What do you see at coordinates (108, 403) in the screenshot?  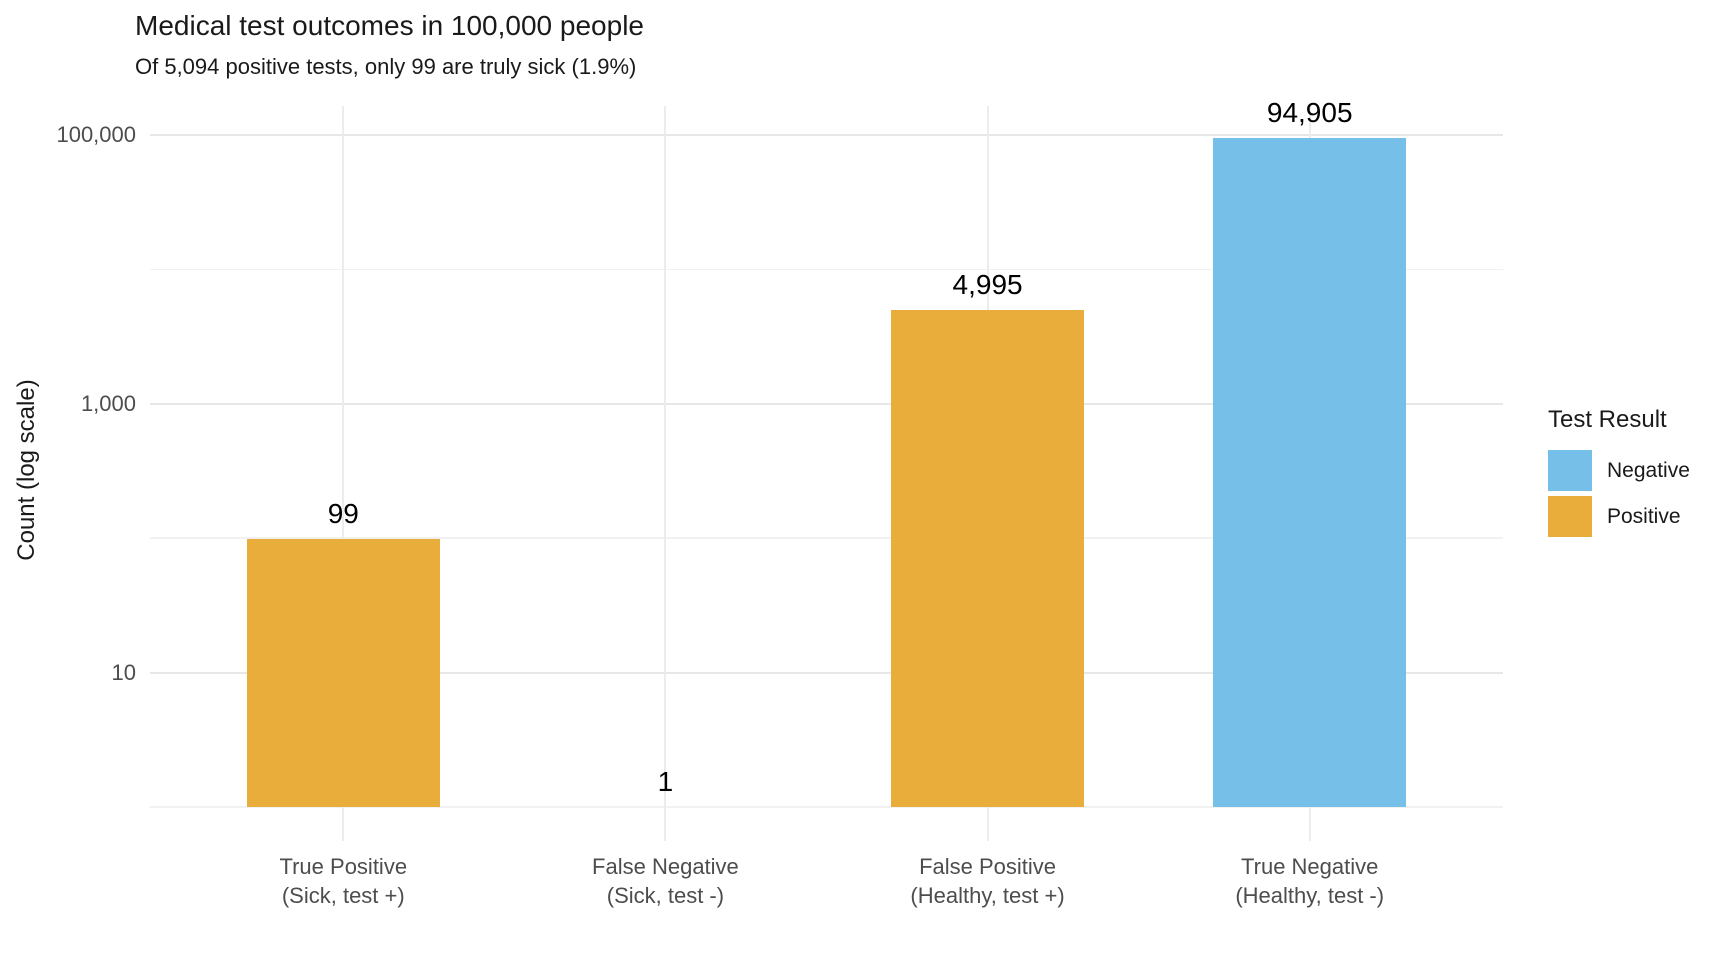 I see `y-axis-tick-label: 1,000` at bounding box center [108, 403].